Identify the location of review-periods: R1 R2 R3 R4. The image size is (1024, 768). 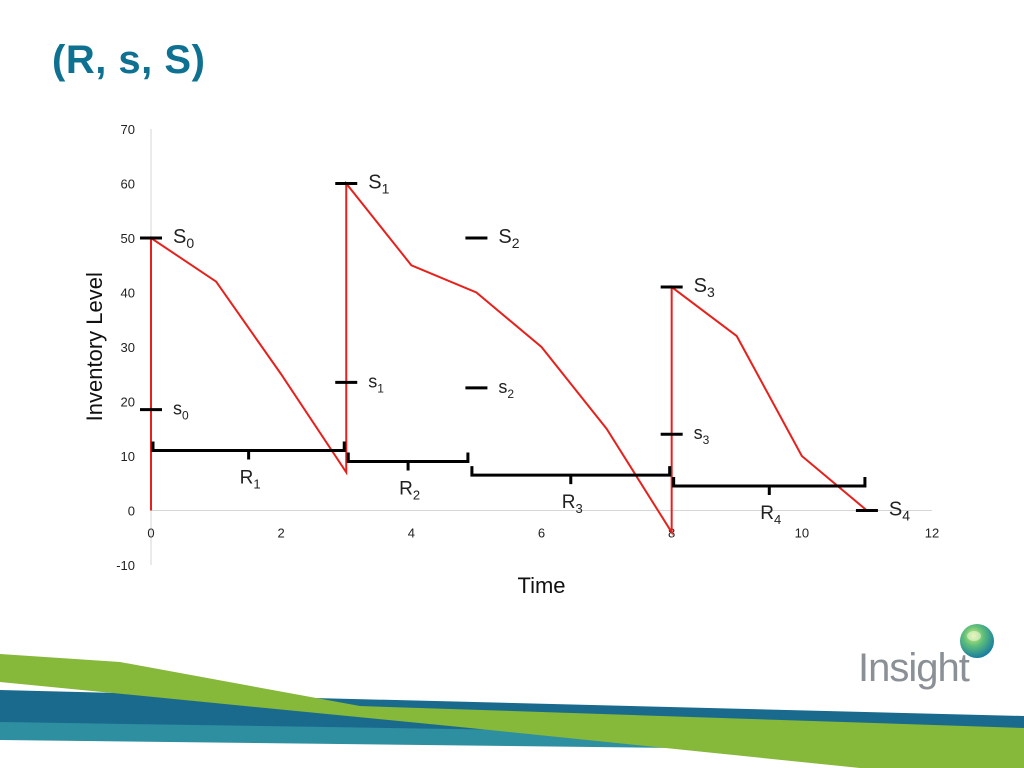
(509, 484).